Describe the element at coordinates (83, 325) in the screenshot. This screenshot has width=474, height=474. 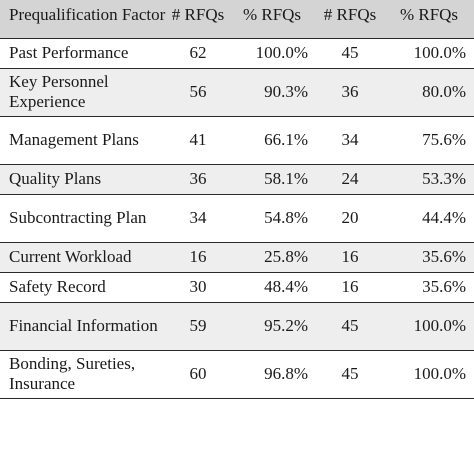
I see `factor-cell: Financial Information` at that location.